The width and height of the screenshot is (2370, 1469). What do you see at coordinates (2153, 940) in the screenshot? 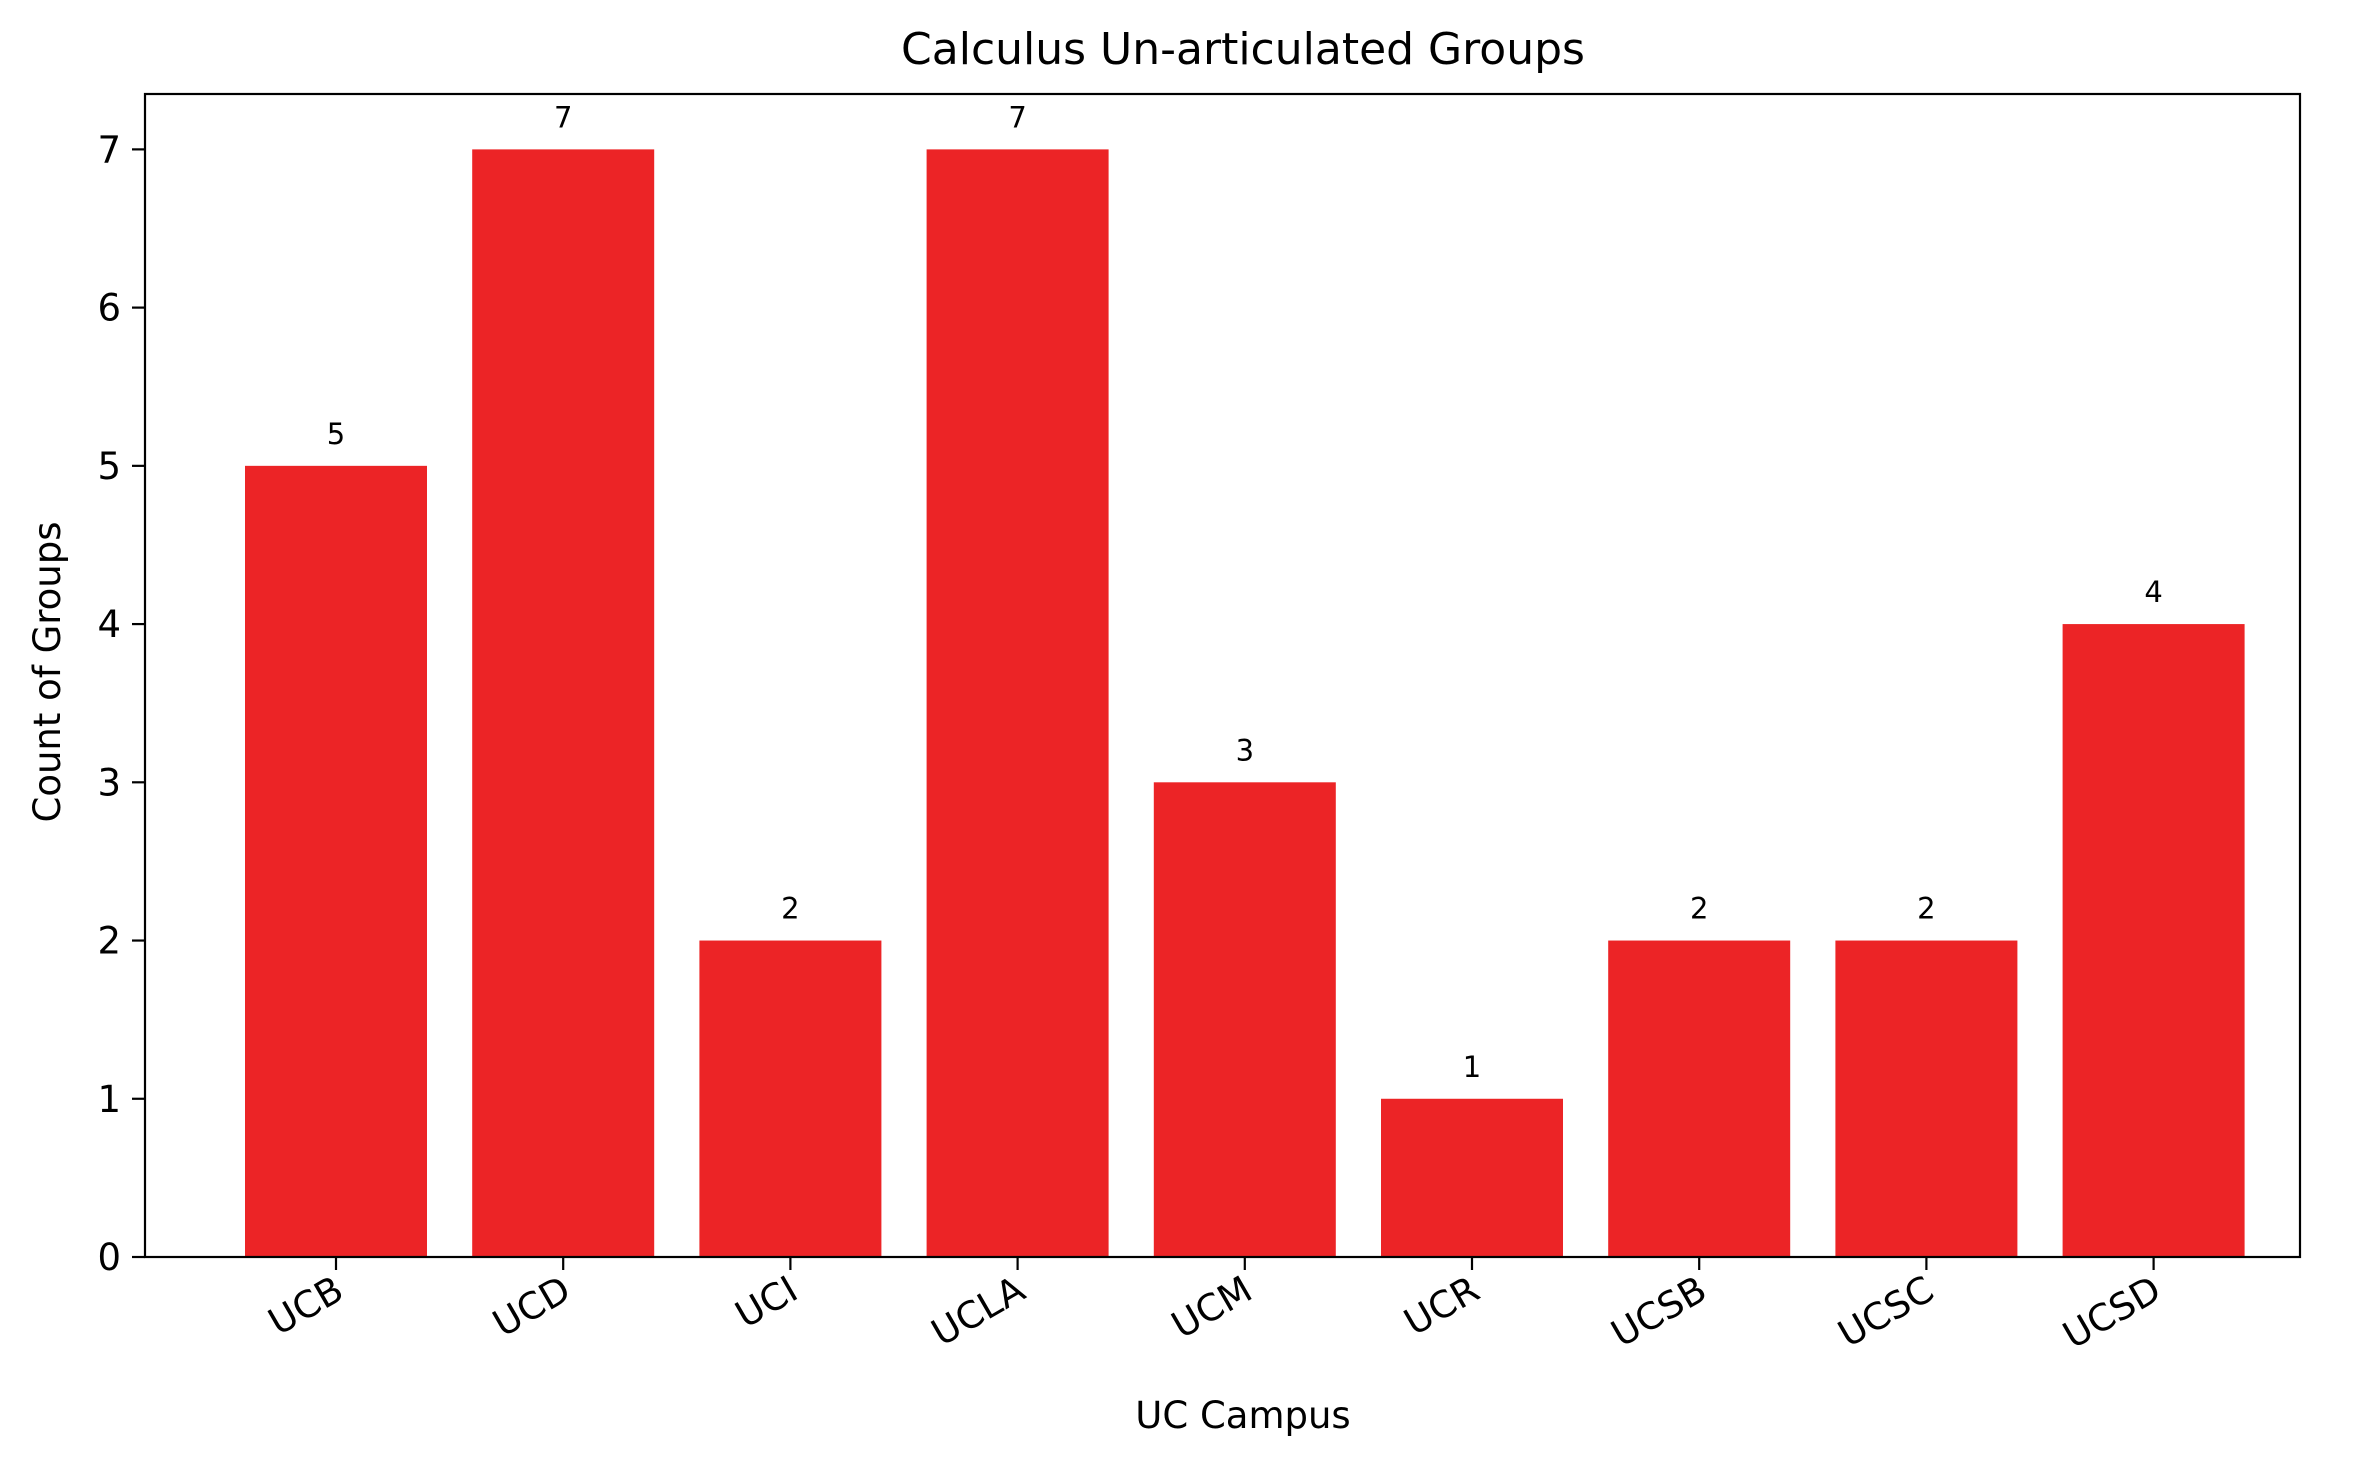
I see `bar-ucsd` at bounding box center [2153, 940].